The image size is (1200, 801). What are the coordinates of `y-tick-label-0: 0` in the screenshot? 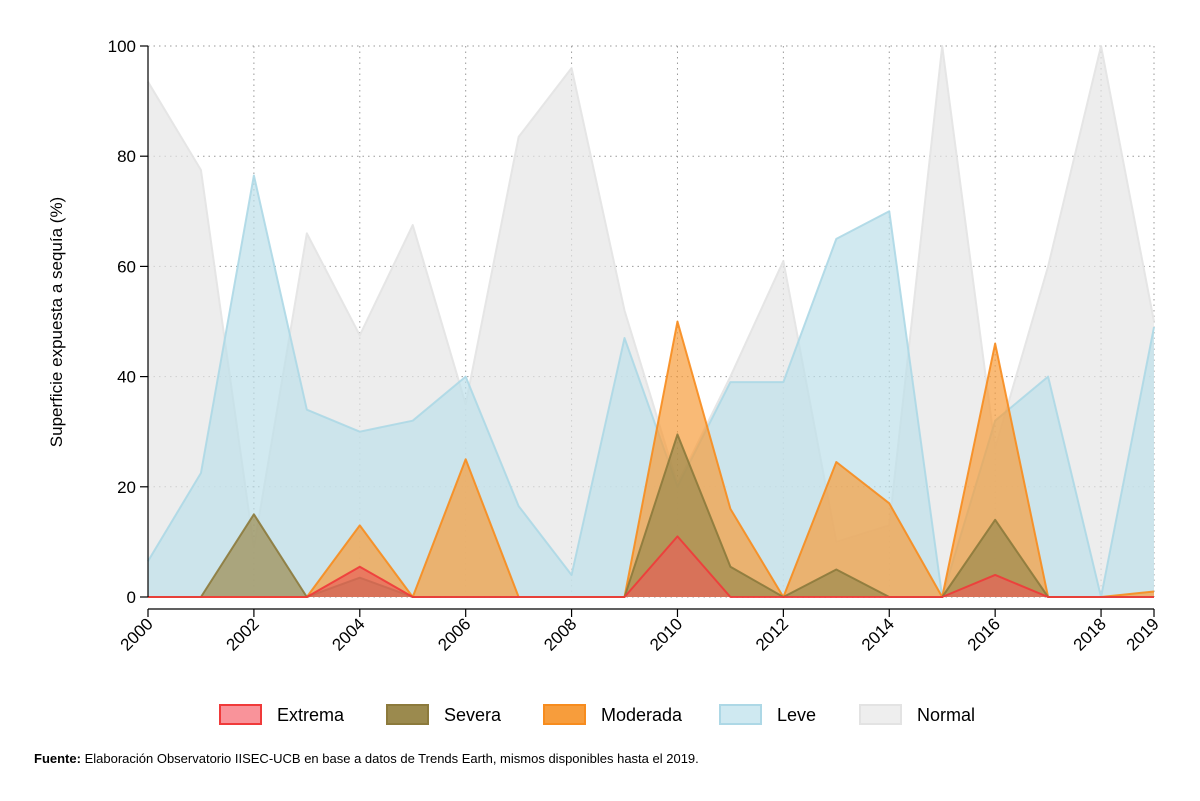 It's located at (131, 597).